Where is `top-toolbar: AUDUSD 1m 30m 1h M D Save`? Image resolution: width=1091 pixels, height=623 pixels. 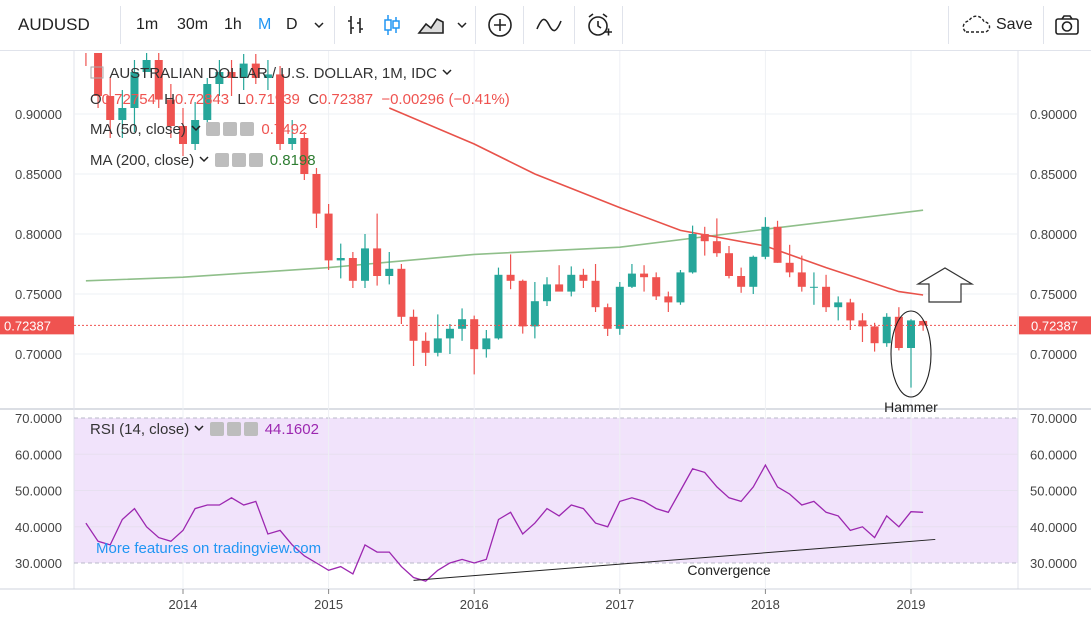 top-toolbar: AUDUSD 1m 30m 1h M D Save is located at coordinates (545, 25).